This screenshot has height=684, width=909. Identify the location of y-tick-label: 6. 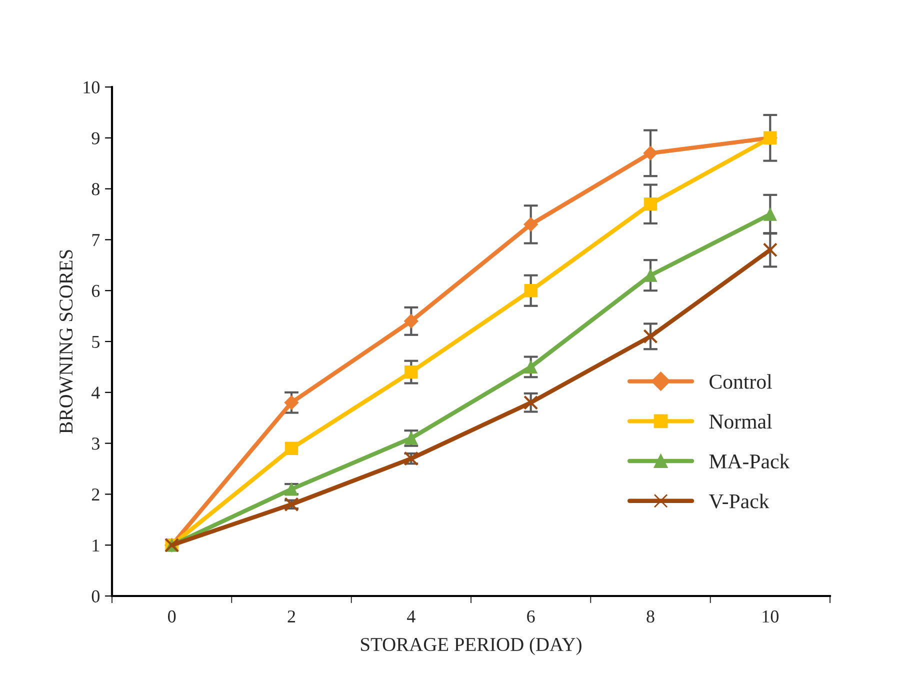
(96, 291).